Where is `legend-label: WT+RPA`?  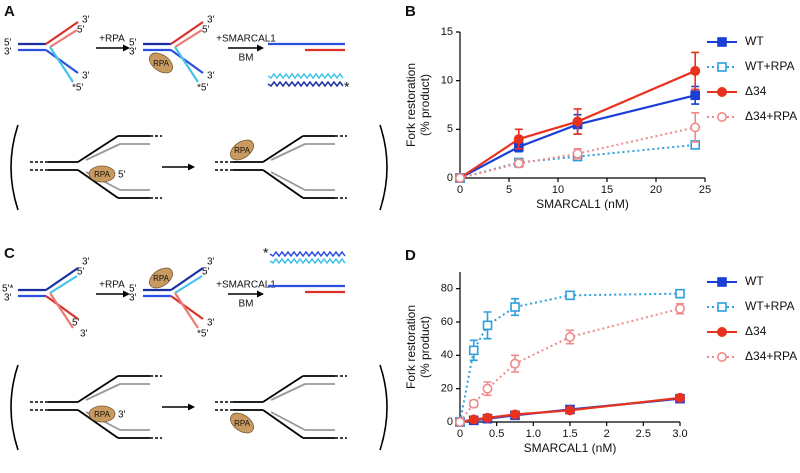
legend-label: WT+RPA is located at coordinates (769, 66).